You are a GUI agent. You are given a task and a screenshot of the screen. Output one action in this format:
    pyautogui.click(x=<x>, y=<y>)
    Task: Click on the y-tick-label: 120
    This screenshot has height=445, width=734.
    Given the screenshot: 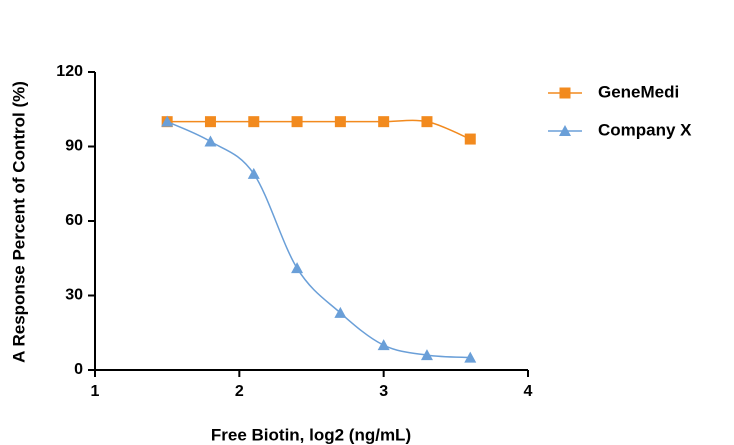 What is the action you would take?
    pyautogui.click(x=69, y=71)
    